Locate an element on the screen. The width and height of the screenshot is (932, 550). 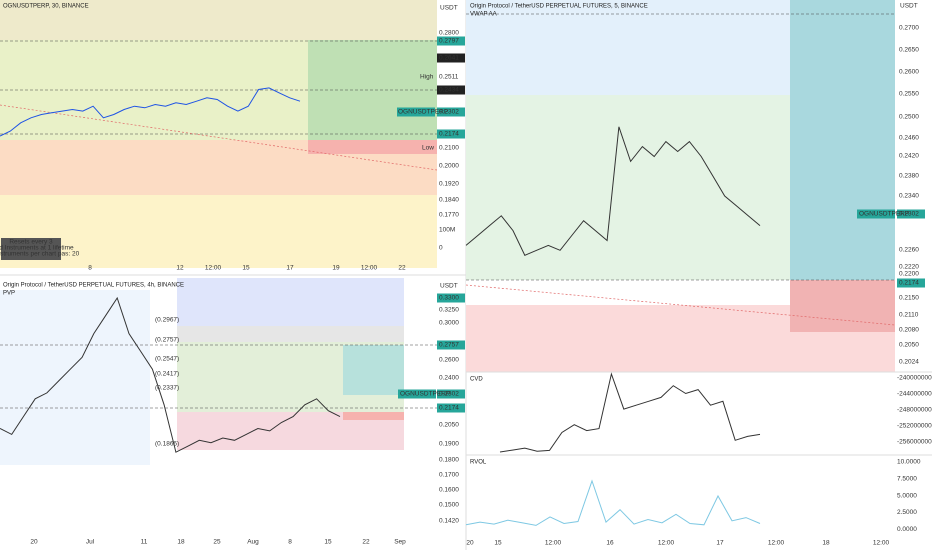
axis-label: -244000000 is located at coordinates (914, 394).